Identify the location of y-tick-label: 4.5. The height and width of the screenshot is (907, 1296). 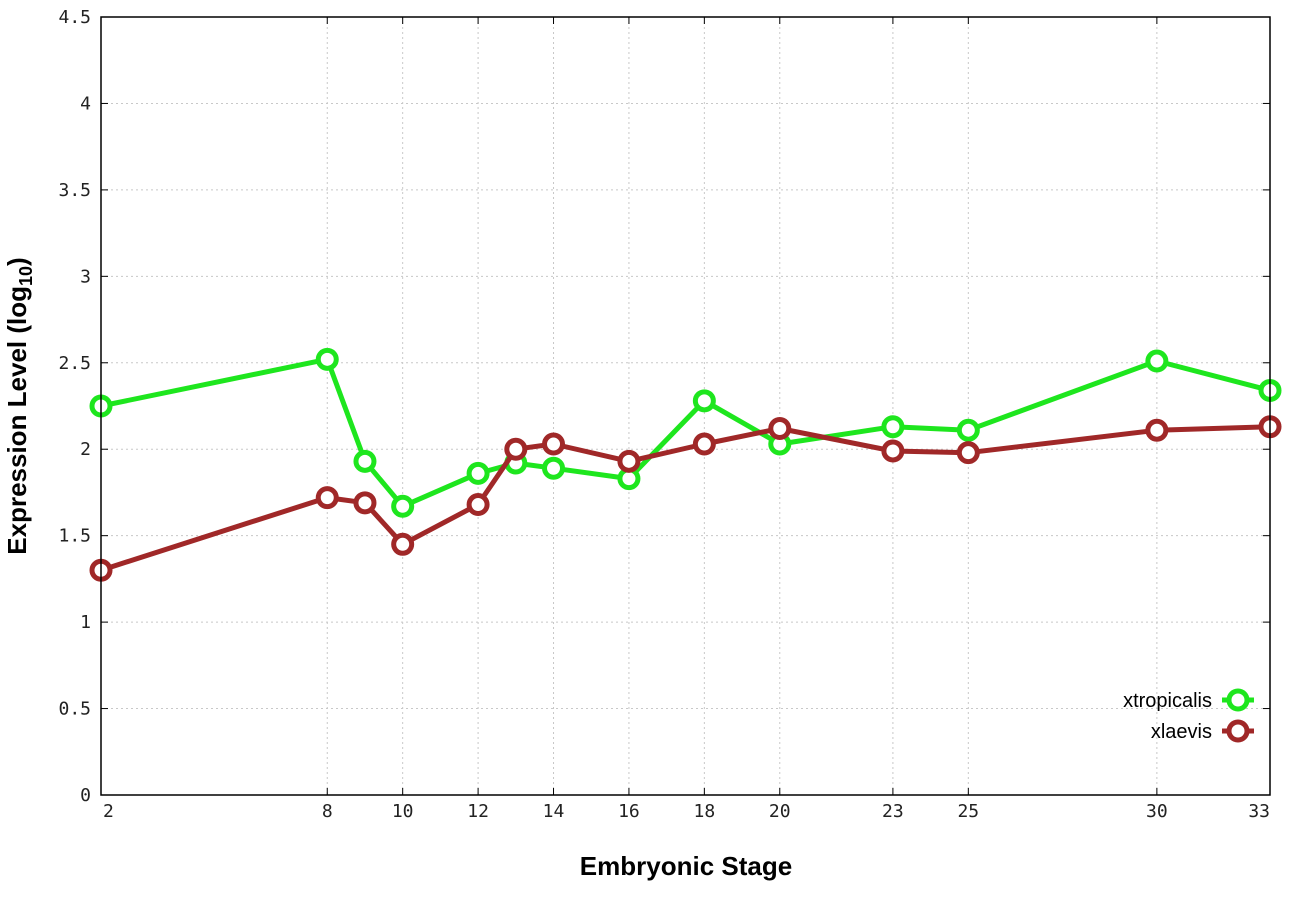
(74, 17).